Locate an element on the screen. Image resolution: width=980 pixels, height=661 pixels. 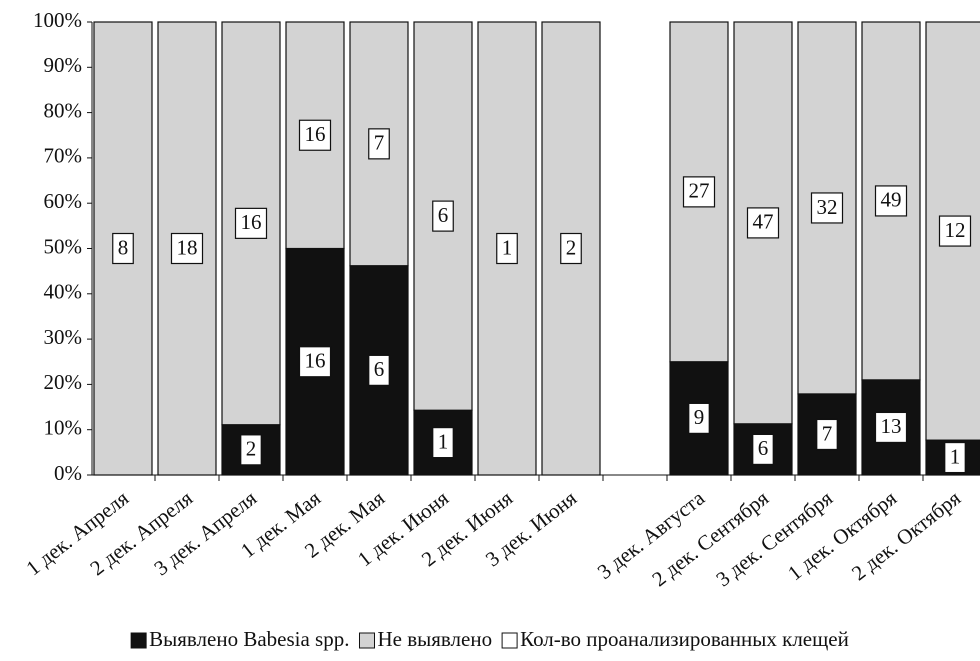
y-tick-label: 60% is located at coordinates (63, 201).